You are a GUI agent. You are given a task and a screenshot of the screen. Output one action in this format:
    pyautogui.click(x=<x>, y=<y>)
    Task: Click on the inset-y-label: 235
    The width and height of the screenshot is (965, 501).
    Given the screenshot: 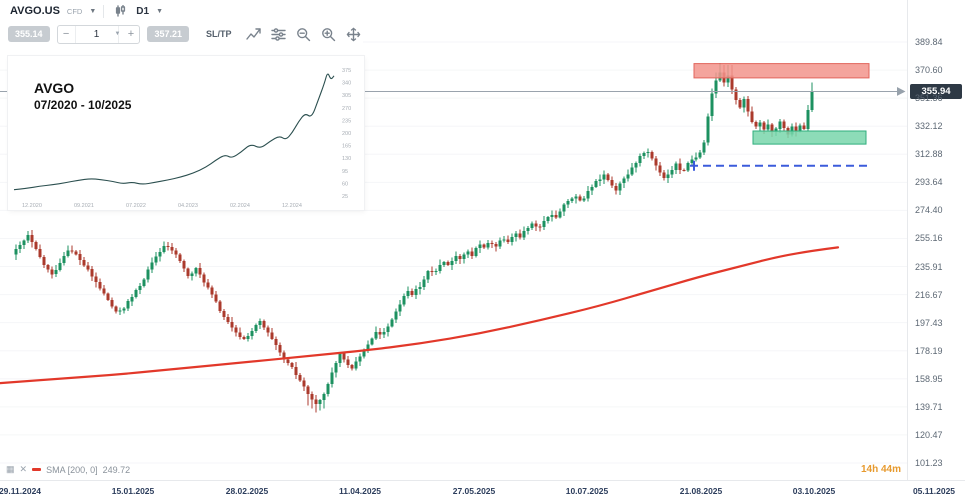 What is the action you would take?
    pyautogui.click(x=346, y=121)
    